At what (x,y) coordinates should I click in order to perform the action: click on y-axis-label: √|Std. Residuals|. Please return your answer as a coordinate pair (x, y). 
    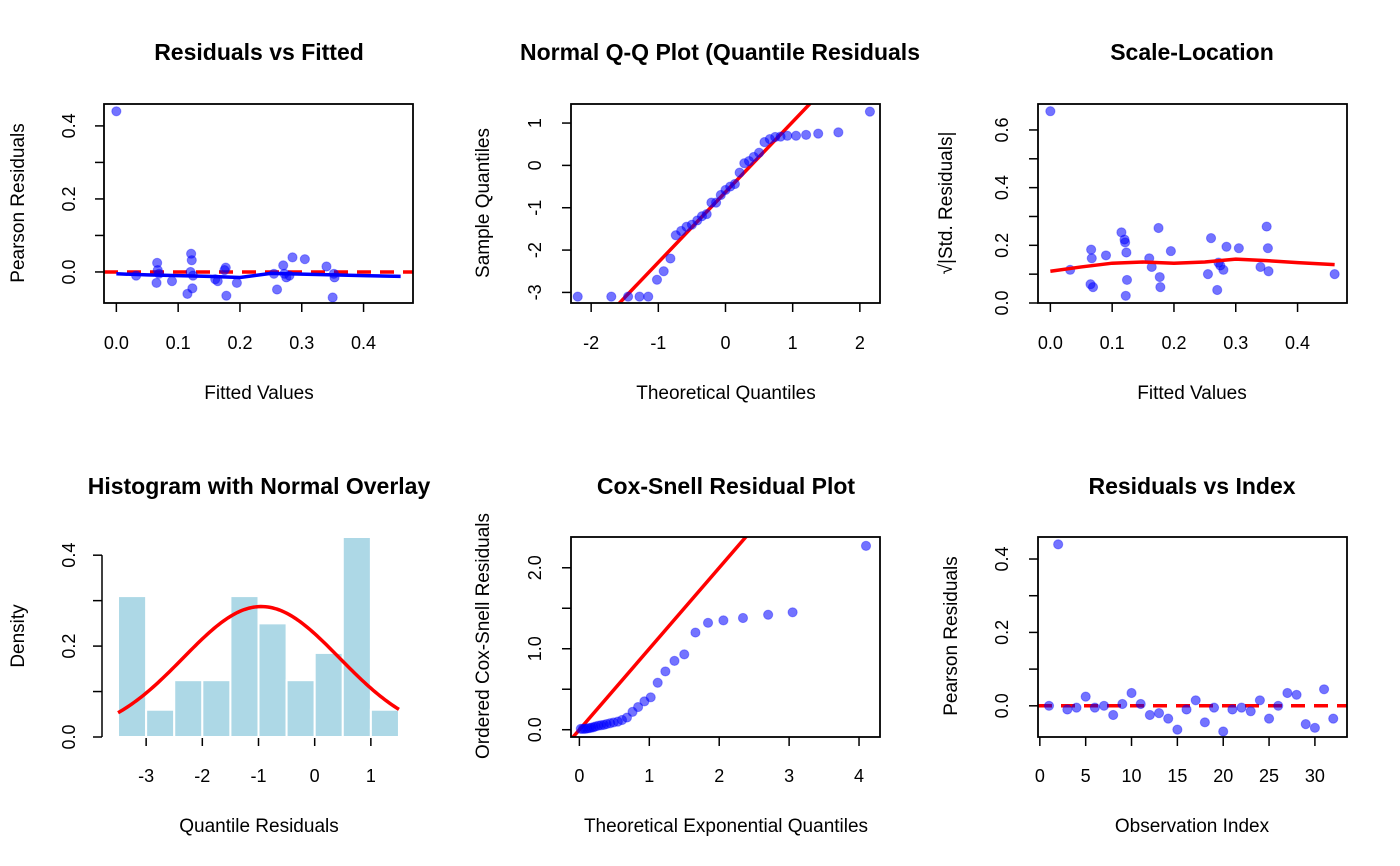
    Looking at the image, I should click on (946, 203).